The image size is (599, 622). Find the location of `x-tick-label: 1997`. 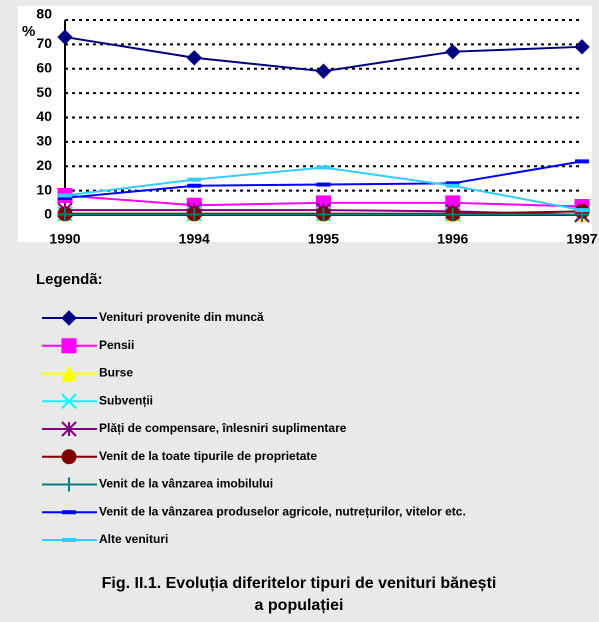

x-tick-label: 1997 is located at coordinates (581, 239).